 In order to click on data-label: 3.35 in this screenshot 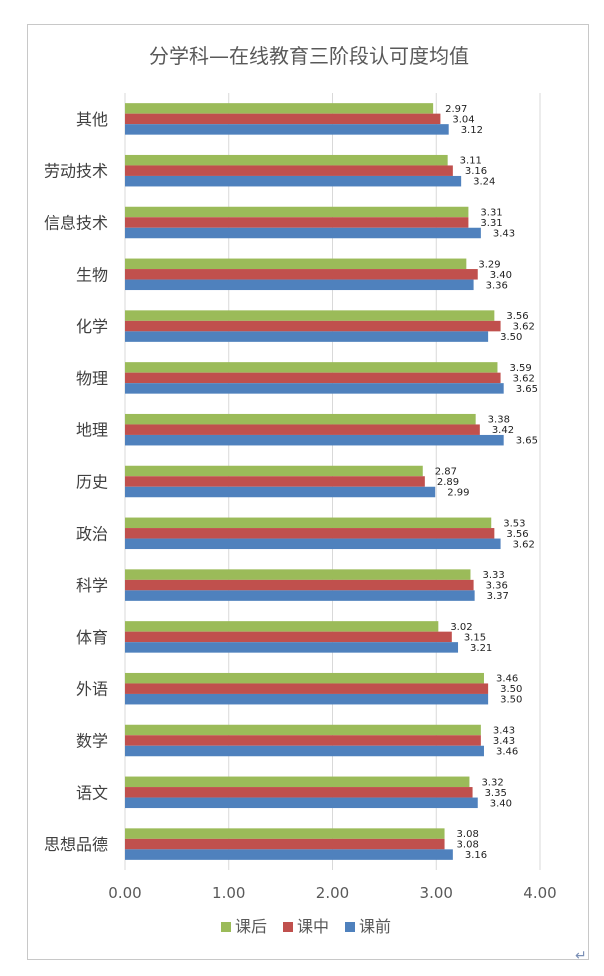, I will do `click(496, 793)`.